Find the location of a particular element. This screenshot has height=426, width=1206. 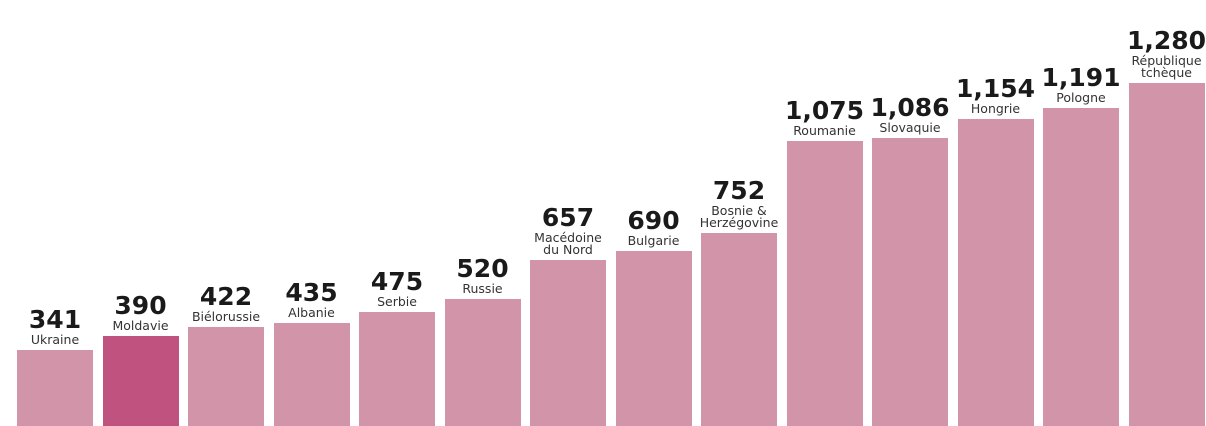

label-group: 475 Serbie is located at coordinates (397, 289).